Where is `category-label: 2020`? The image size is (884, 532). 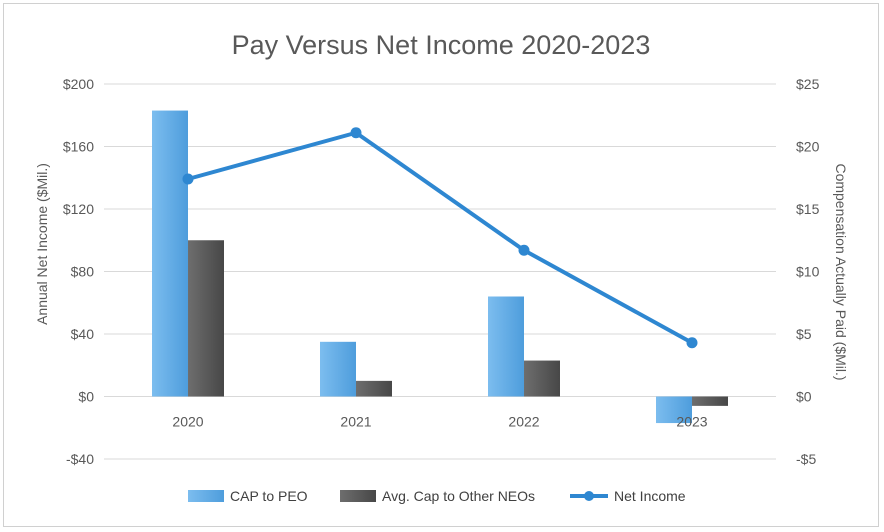 category-label: 2020 is located at coordinates (187, 422).